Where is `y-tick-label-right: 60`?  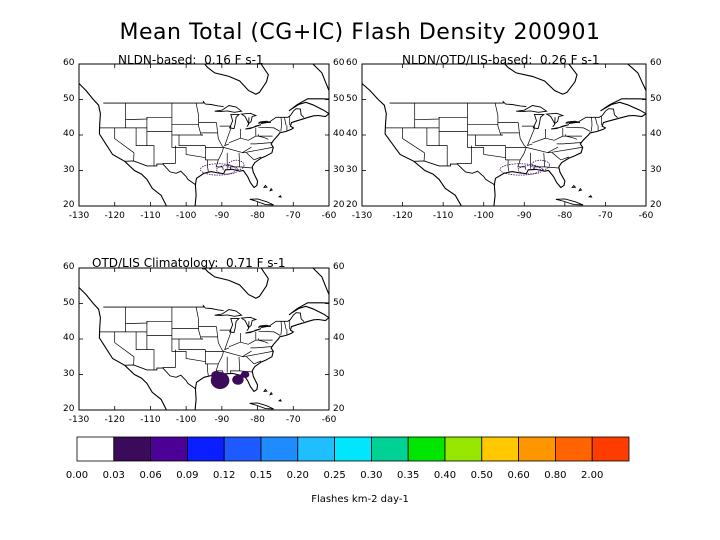 y-tick-label-right: 60 is located at coordinates (339, 267).